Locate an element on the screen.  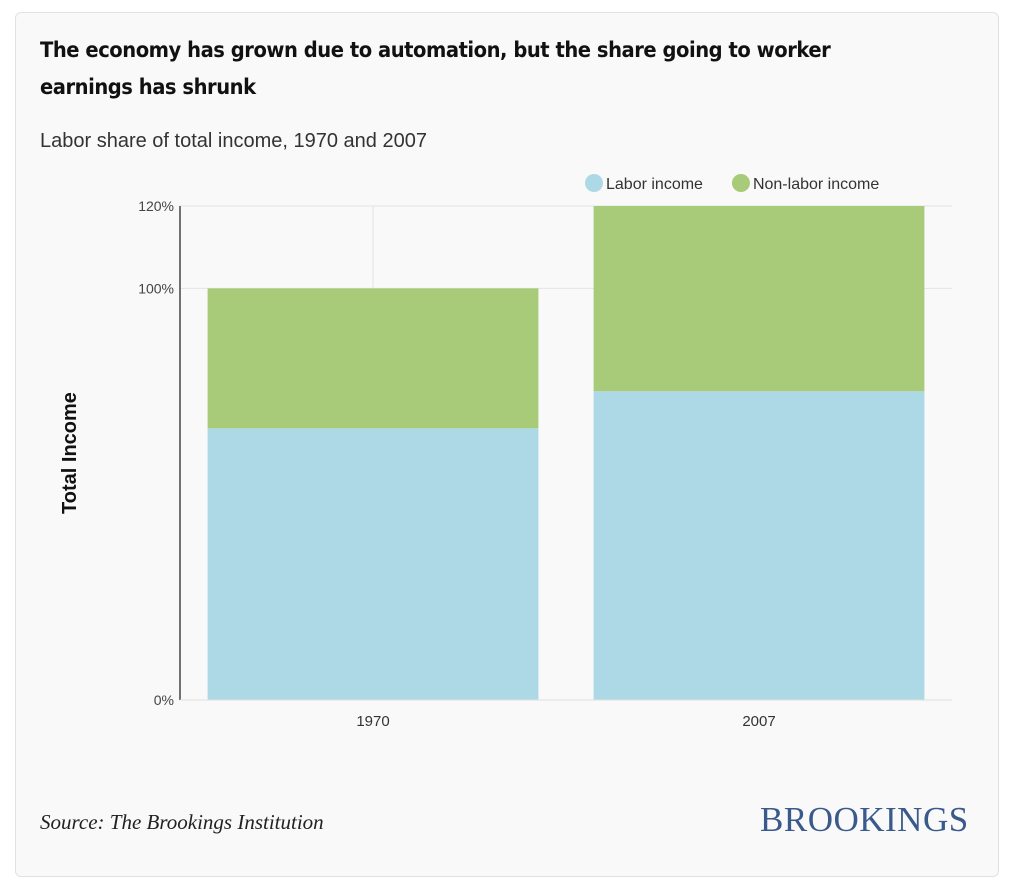
y-tick-label: 120% is located at coordinates (156, 206).